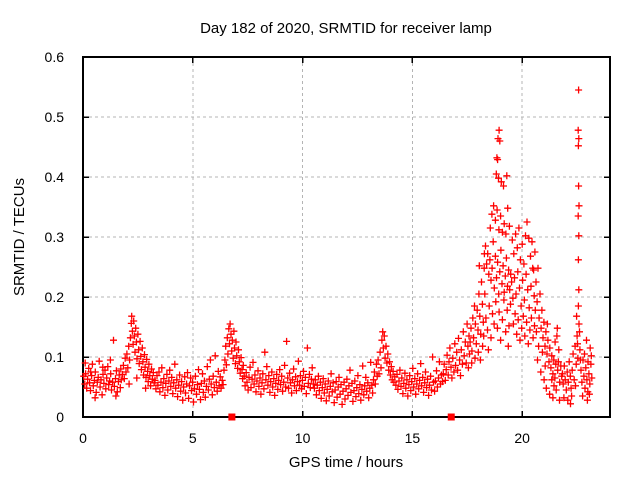 This screenshot has height=480, width=640. What do you see at coordinates (55, 117) in the screenshot?
I see `y-tick-label: 0.5` at bounding box center [55, 117].